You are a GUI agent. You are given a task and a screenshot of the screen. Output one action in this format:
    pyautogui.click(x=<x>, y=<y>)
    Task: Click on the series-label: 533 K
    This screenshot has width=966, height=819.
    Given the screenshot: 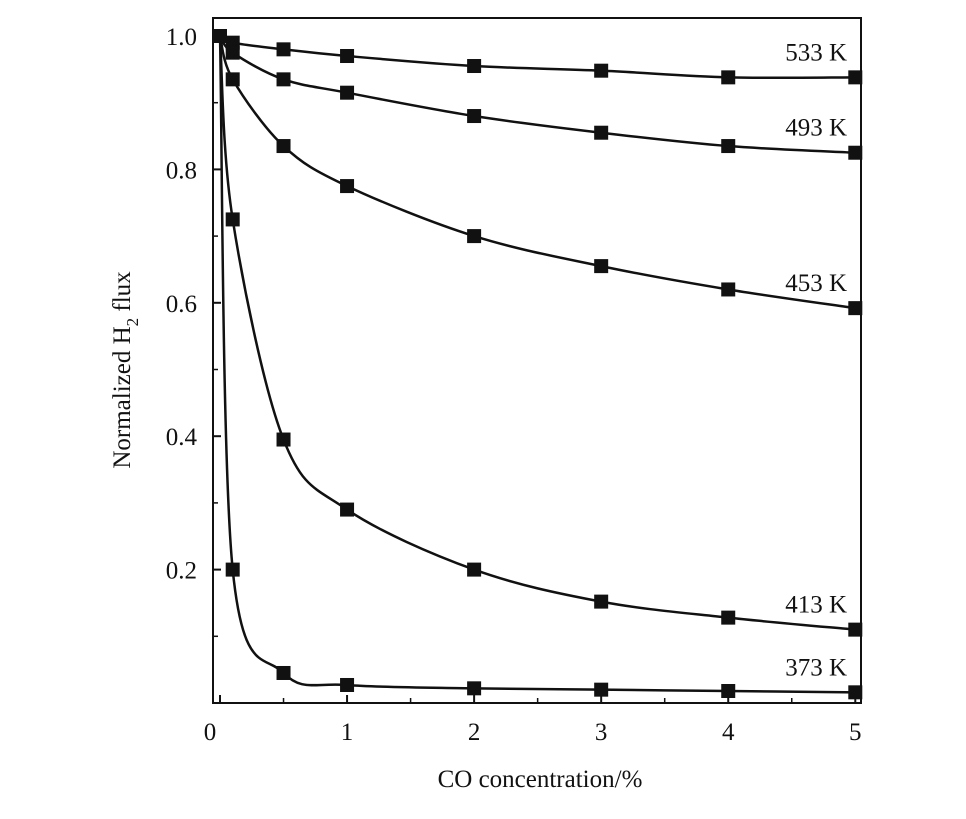 What is the action you would take?
    pyautogui.click(x=816, y=52)
    